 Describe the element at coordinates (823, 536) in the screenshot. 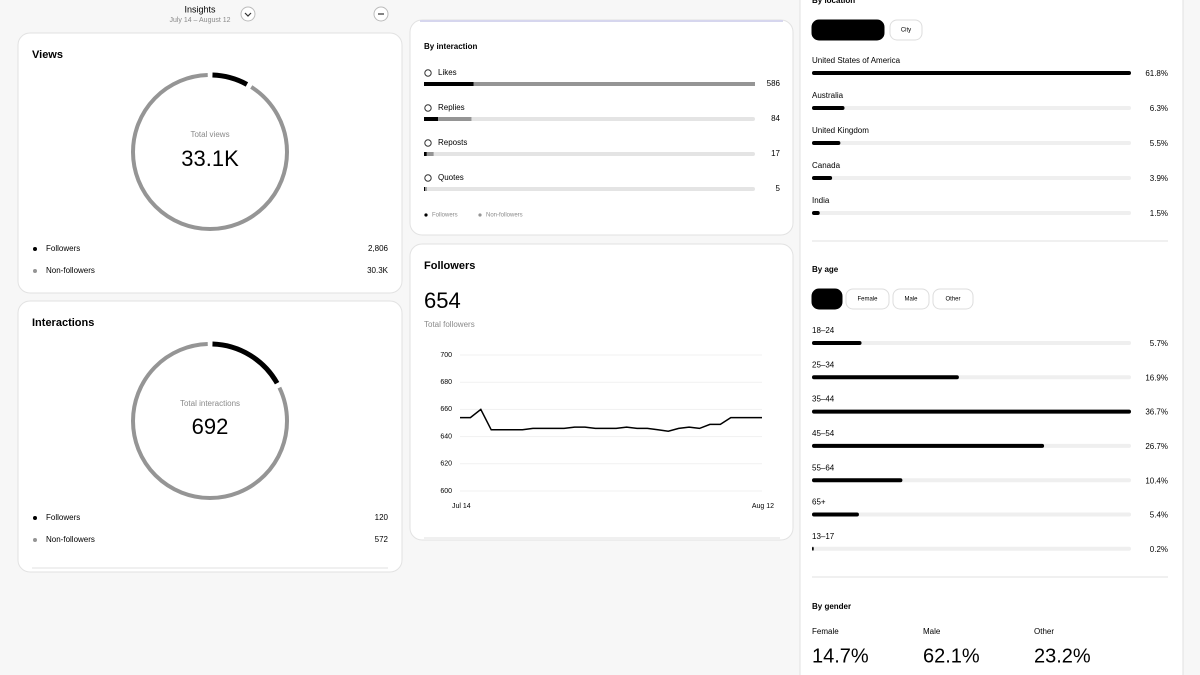

I see `row-name: 13–17` at that location.